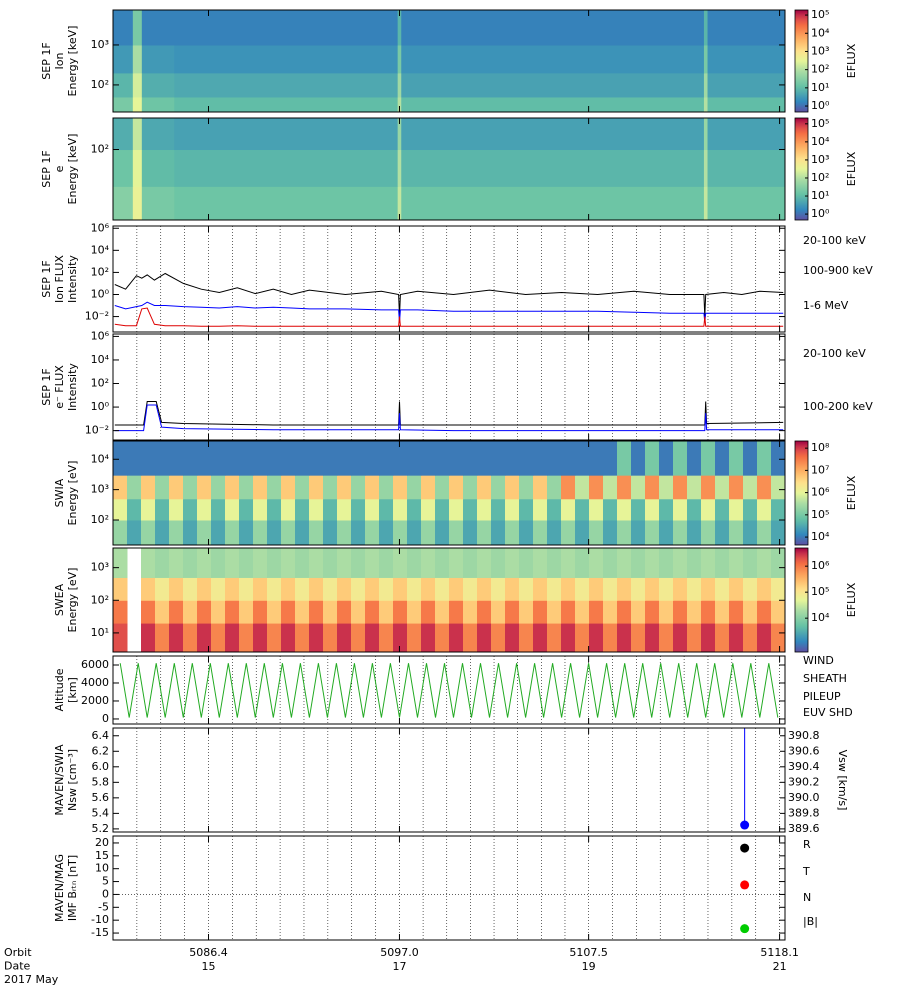 This screenshot has height=1000, width=900. I want to click on y-tick-label: 6000, so click(95, 664).